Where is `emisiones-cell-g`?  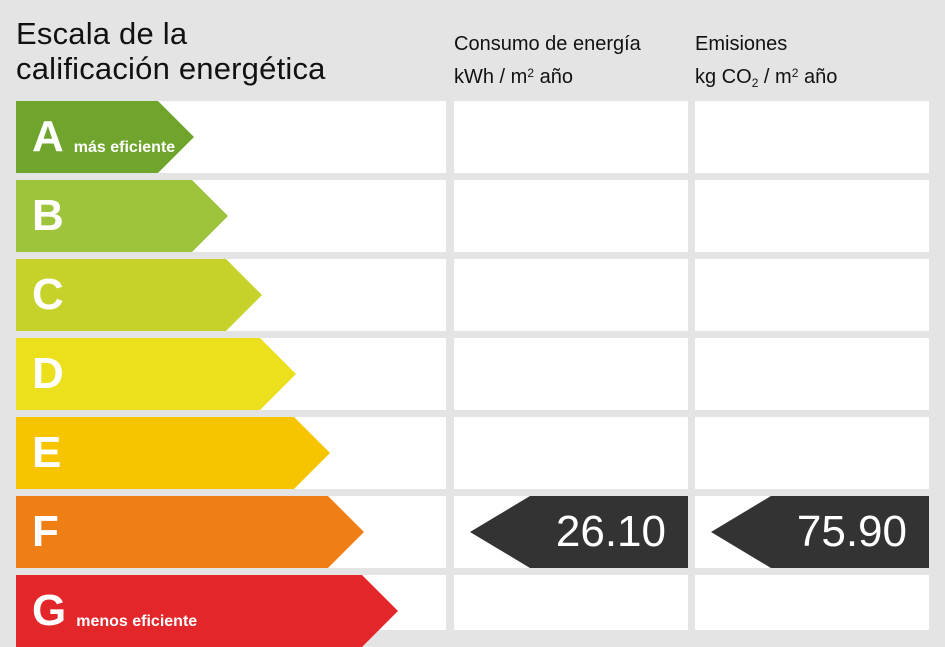
emisiones-cell-g is located at coordinates (812, 602).